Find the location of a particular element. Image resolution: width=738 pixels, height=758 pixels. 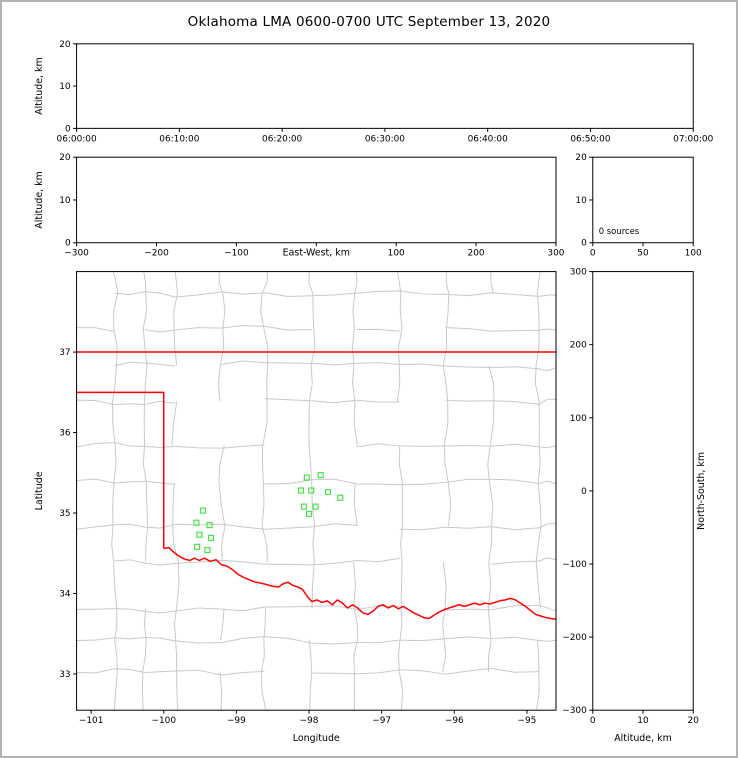

x-tick-label: −300 is located at coordinates (76, 254).